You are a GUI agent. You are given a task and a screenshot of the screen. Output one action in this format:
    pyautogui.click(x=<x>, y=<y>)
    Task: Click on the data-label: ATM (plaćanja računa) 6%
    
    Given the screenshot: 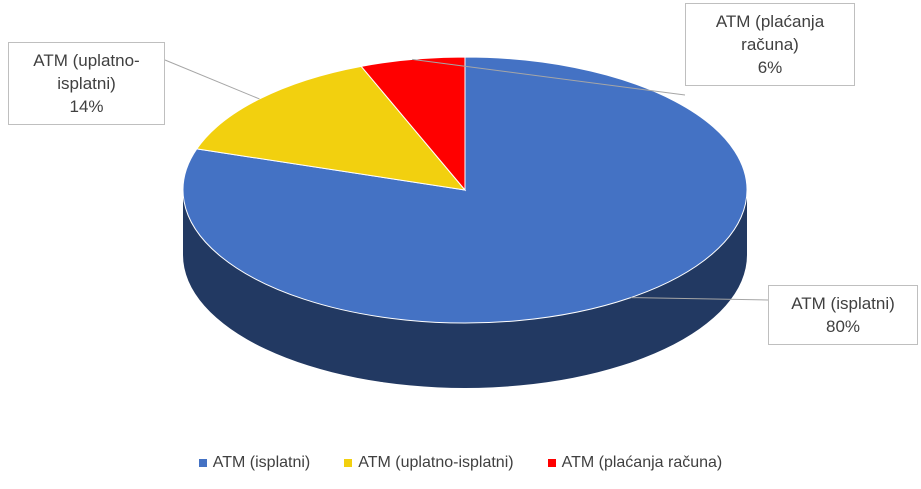 What is the action you would take?
    pyautogui.click(x=770, y=44)
    